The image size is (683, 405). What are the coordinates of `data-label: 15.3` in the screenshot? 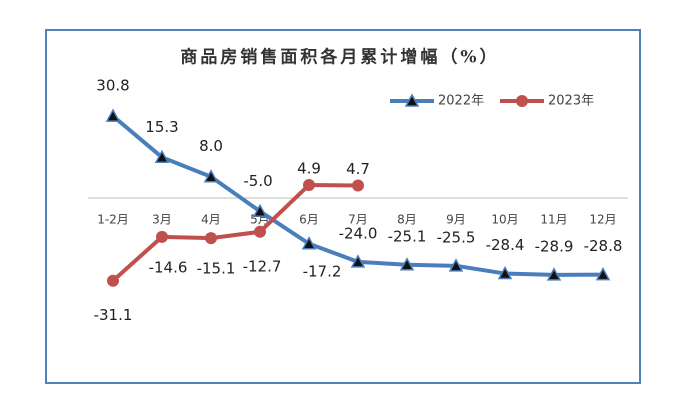 It's located at (161, 127).